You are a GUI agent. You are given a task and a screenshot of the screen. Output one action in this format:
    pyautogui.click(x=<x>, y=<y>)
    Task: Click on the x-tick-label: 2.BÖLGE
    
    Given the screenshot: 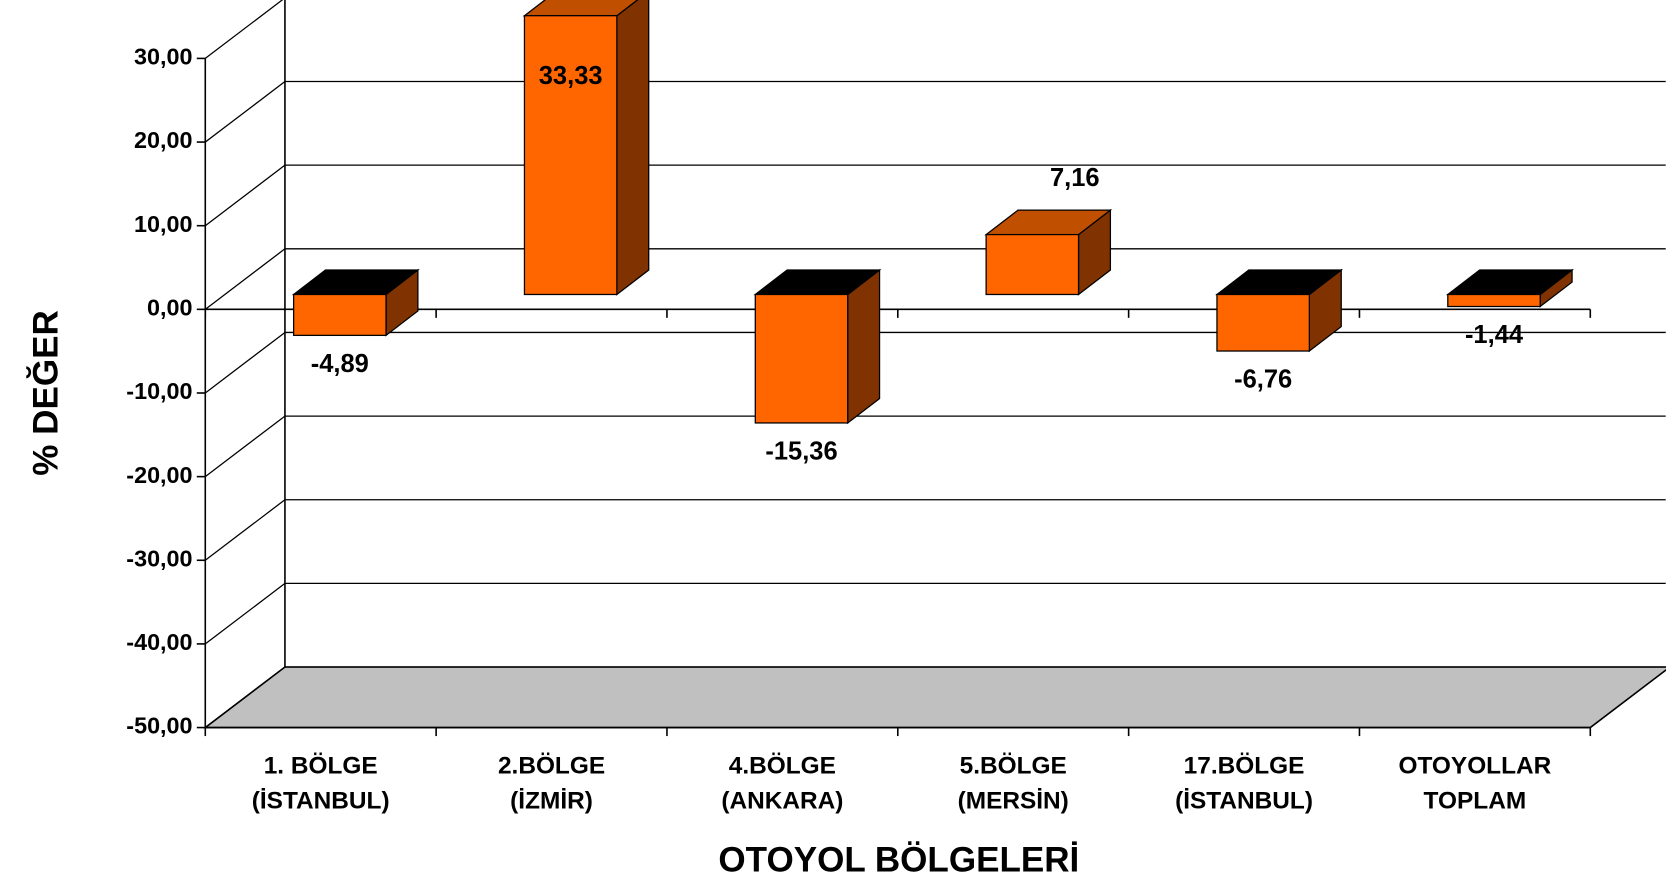 What is the action you would take?
    pyautogui.click(x=551, y=765)
    